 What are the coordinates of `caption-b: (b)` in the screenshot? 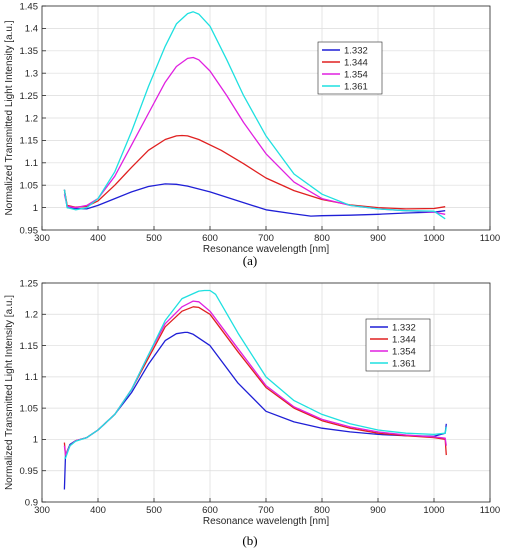 It's located at (249, 540).